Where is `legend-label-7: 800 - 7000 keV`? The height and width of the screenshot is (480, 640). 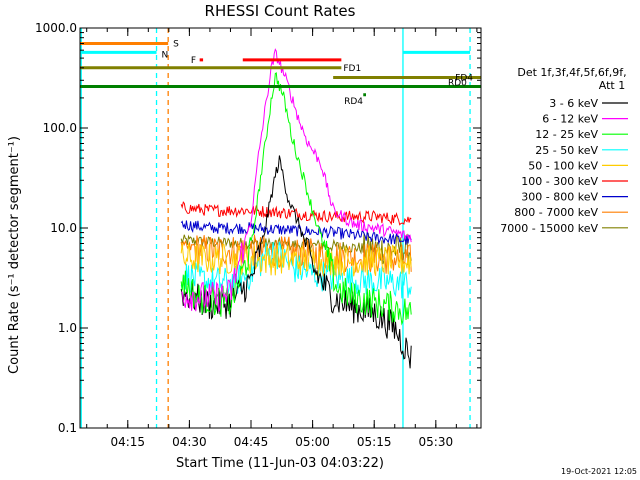 legend-label-7: 800 - 7000 keV is located at coordinates (556, 212).